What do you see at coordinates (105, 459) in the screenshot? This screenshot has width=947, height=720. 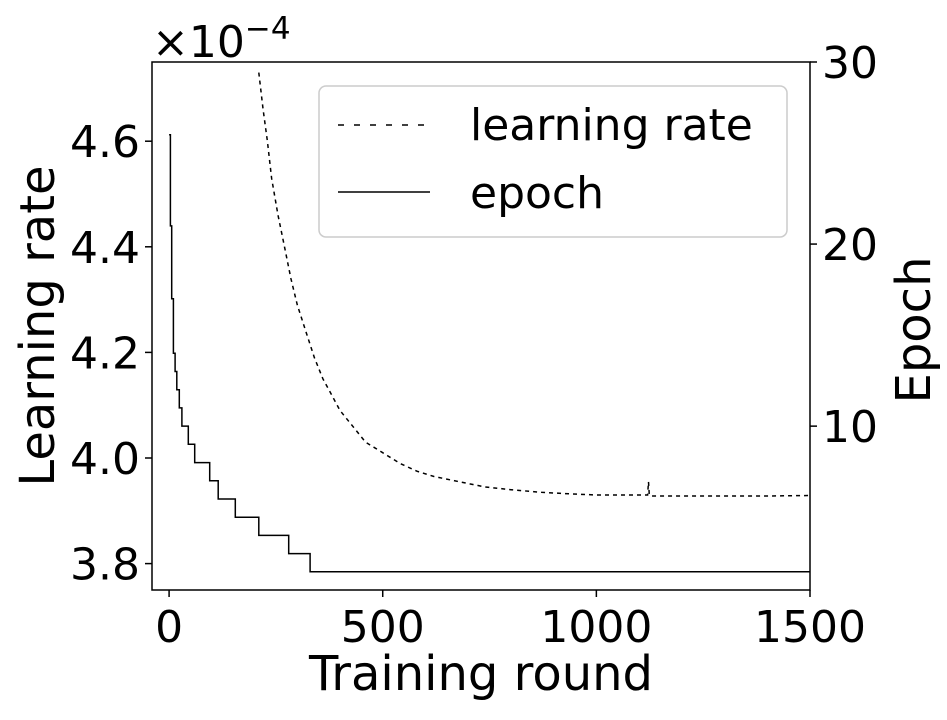 I see `y-tick-label: 4.0` at bounding box center [105, 459].